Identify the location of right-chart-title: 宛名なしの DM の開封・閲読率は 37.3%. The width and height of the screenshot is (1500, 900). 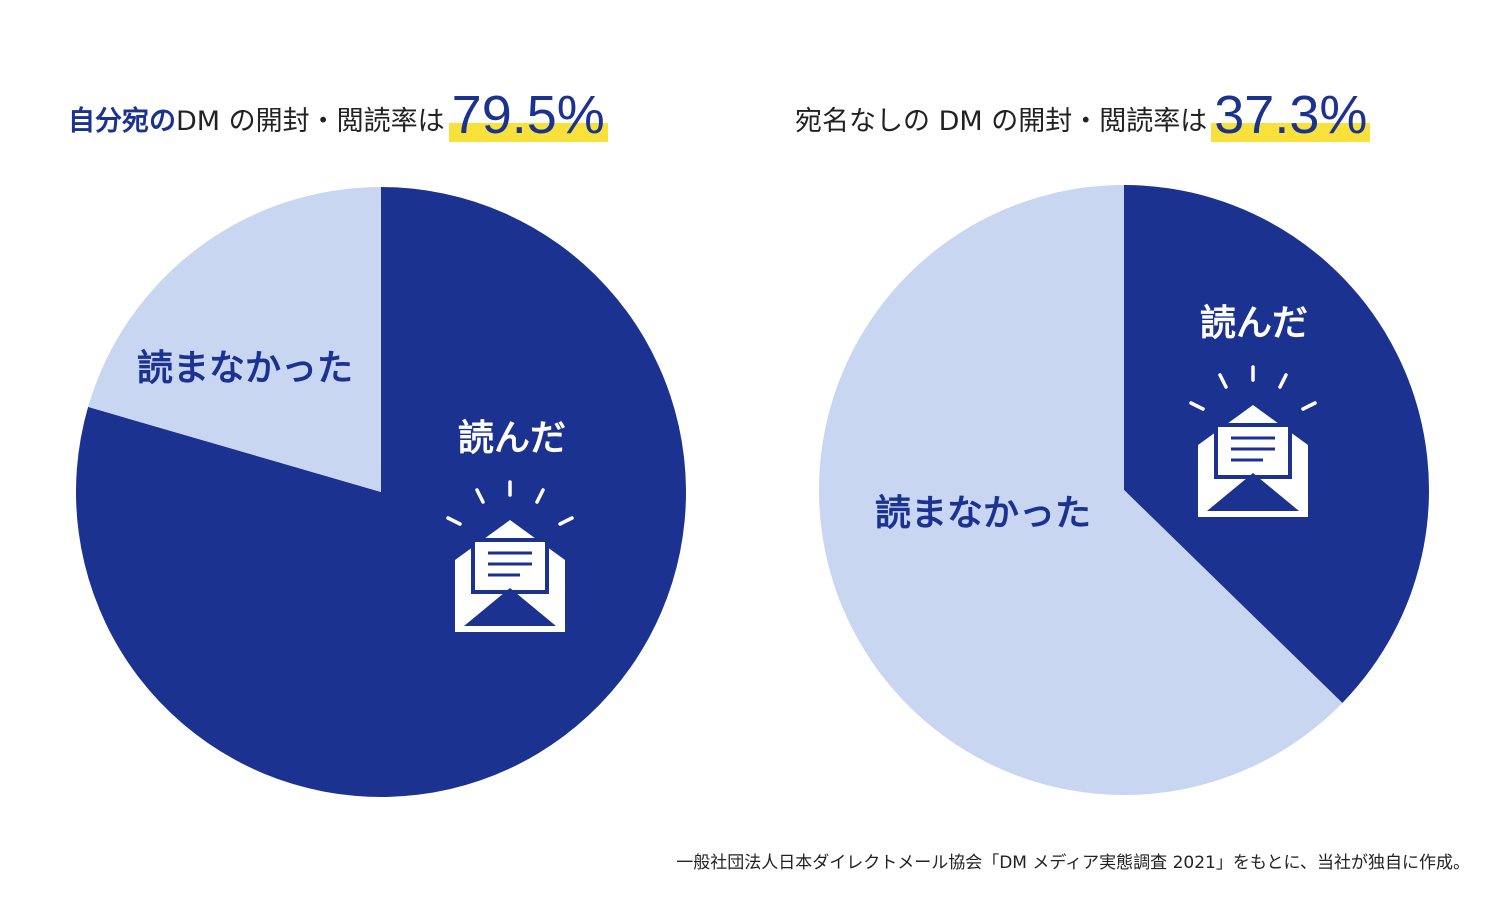
(1083, 108).